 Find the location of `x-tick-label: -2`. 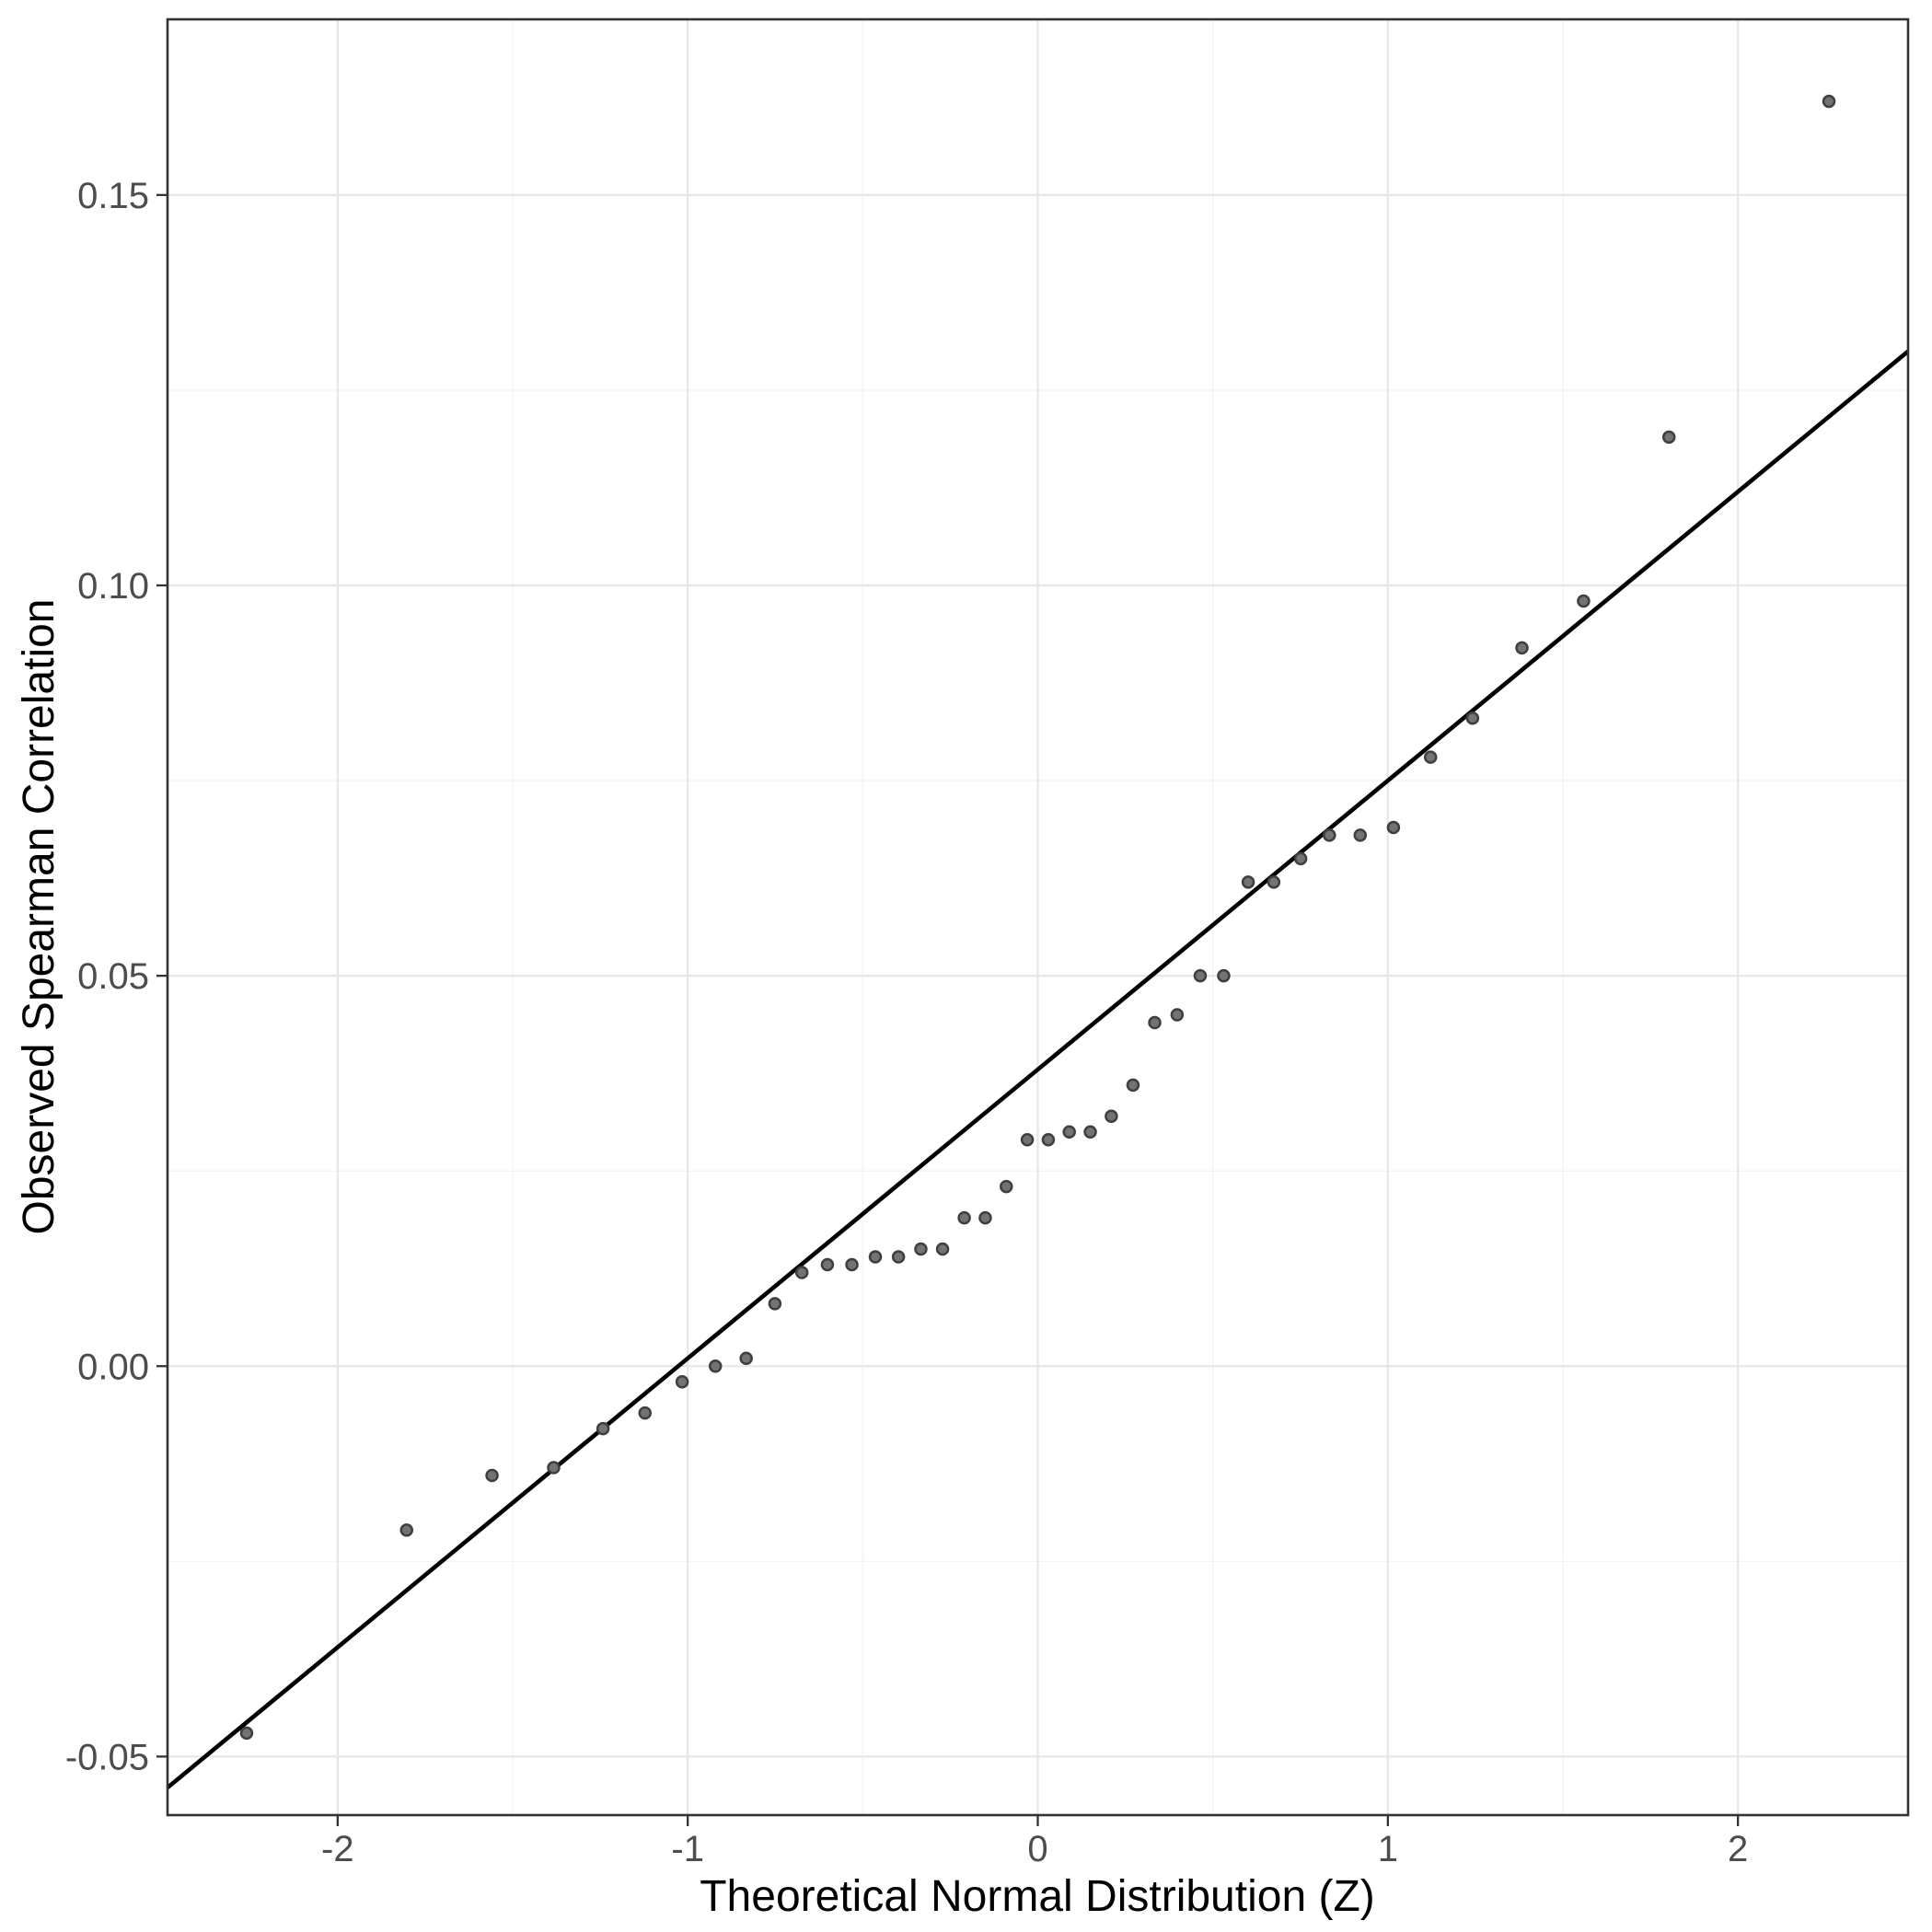

x-tick-label: -2 is located at coordinates (338, 1849).